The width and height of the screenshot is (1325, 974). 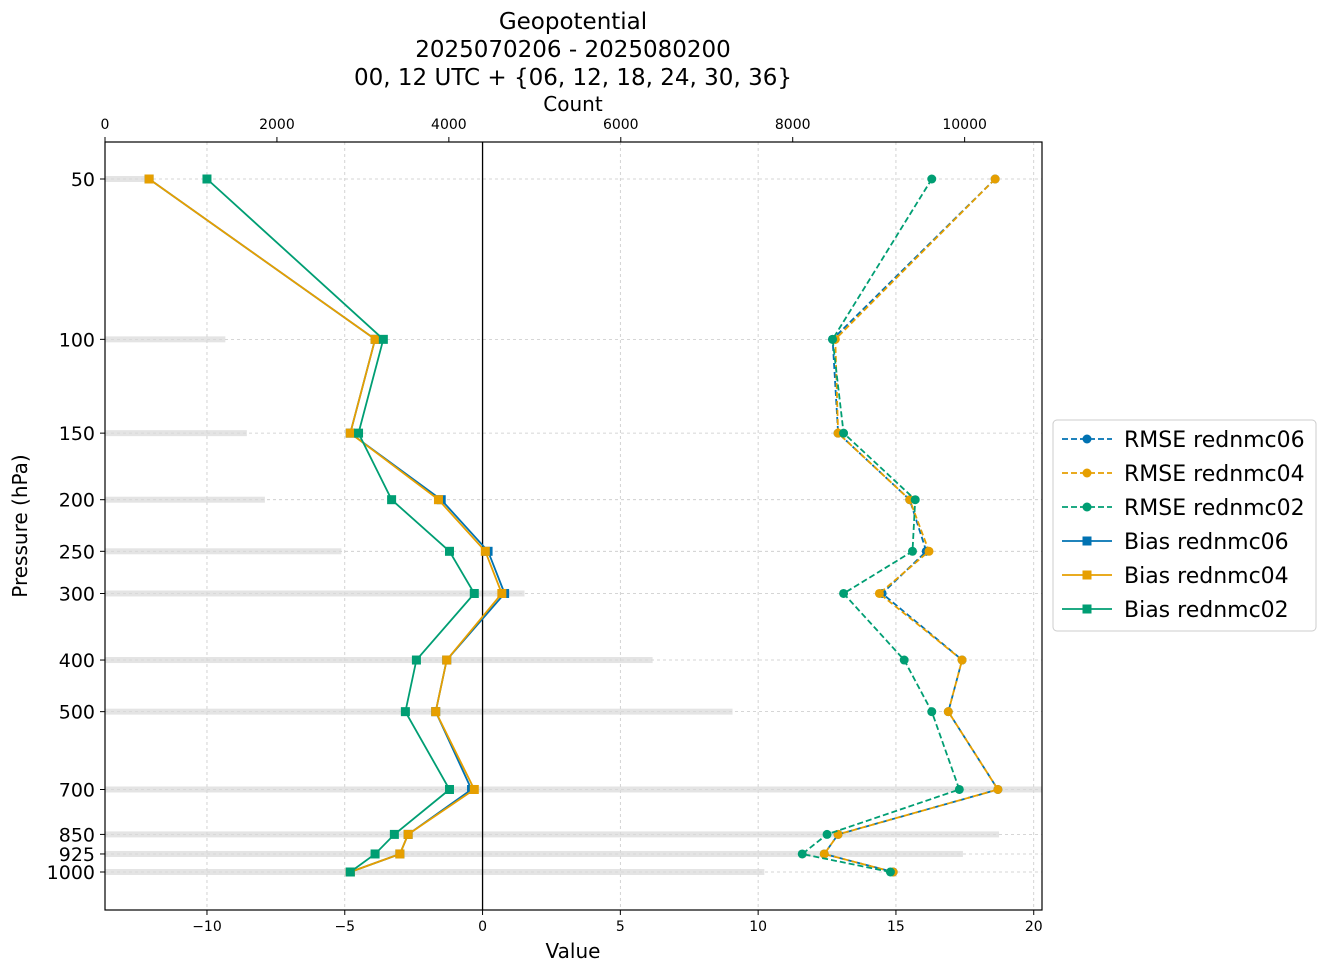 I want to click on series-rmse-rednmc02, so click(x=880, y=525).